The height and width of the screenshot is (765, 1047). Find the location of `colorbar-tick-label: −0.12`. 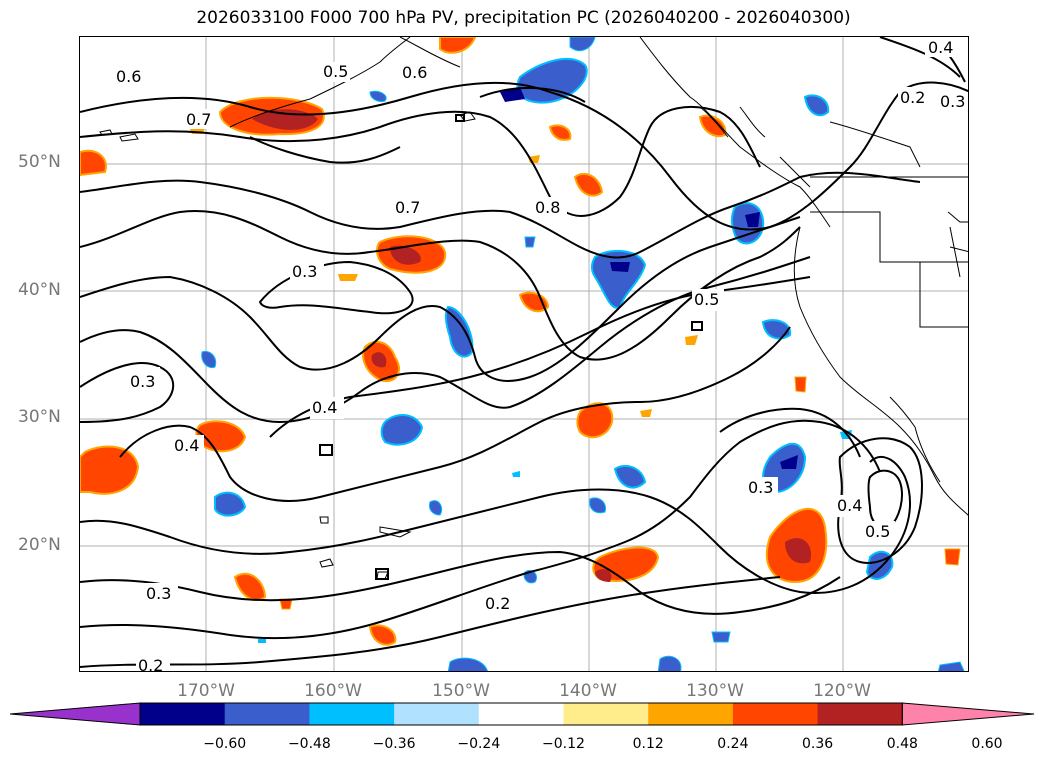

colorbar-tick-label: −0.12 is located at coordinates (563, 744).